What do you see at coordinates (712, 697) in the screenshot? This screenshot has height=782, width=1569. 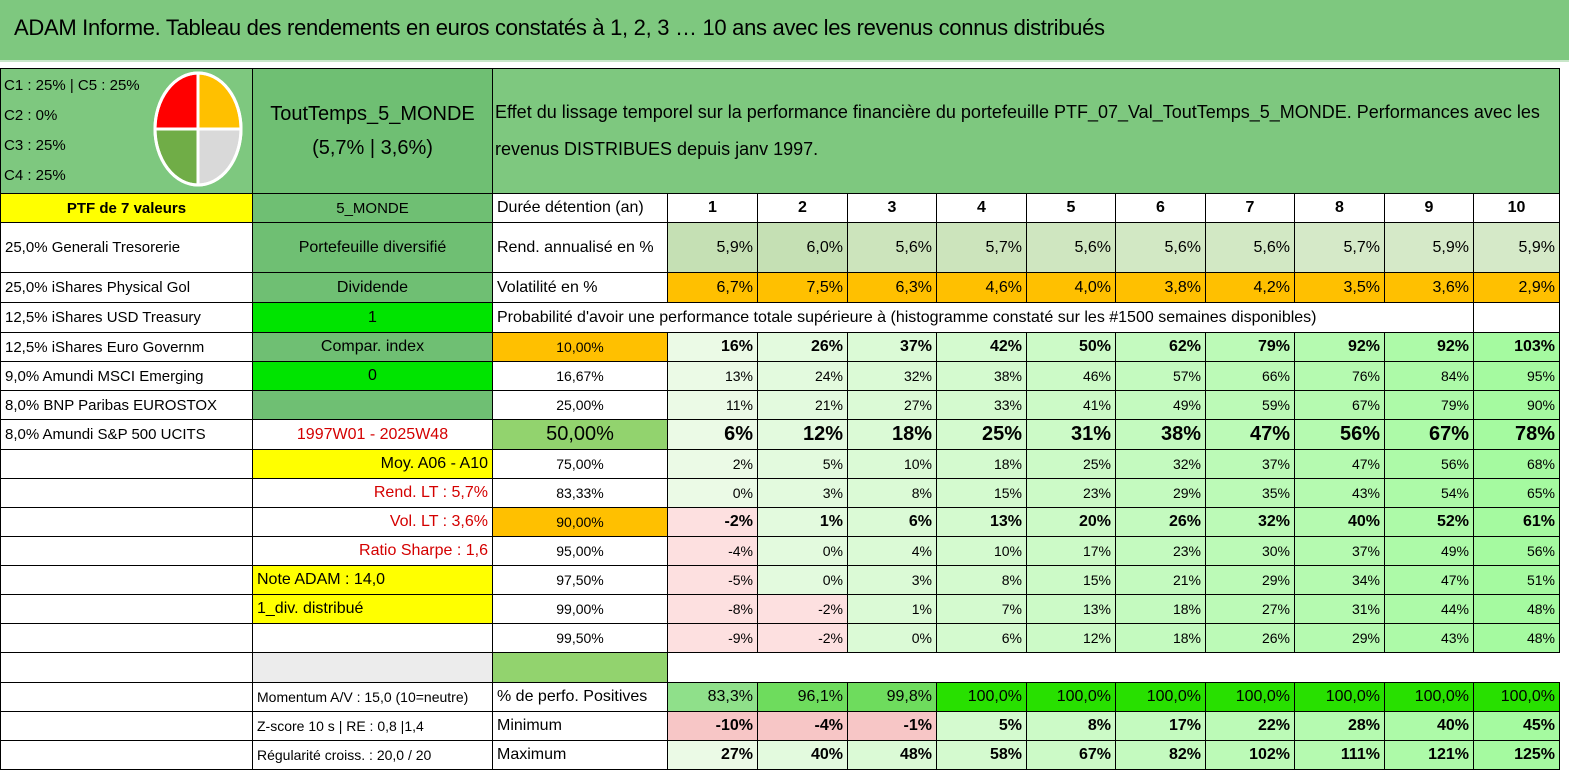 I see `positive-perf-value: 83,3%` at bounding box center [712, 697].